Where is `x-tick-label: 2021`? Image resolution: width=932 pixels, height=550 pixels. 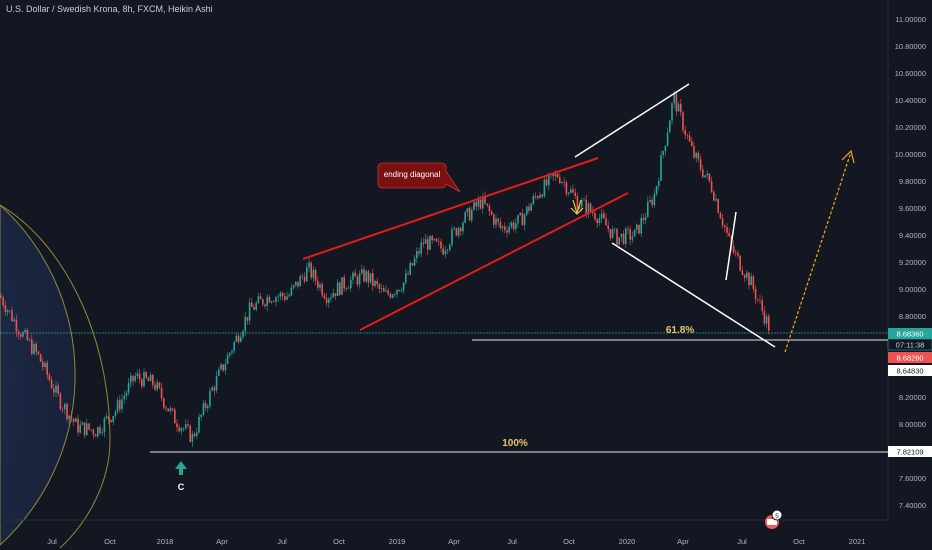
x-tick-label: 2021 is located at coordinates (857, 541).